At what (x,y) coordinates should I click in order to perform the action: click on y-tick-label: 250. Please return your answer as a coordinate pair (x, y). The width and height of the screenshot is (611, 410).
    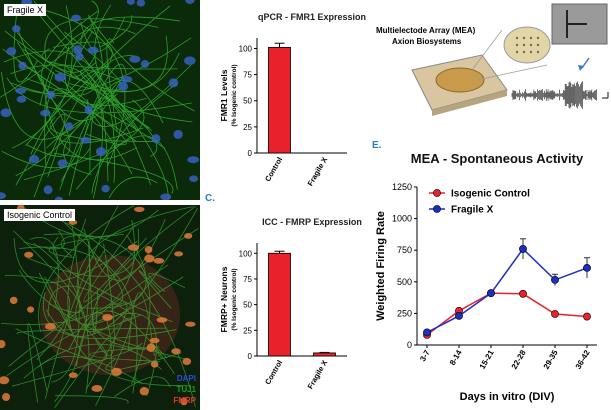
    Looking at the image, I should click on (404, 313).